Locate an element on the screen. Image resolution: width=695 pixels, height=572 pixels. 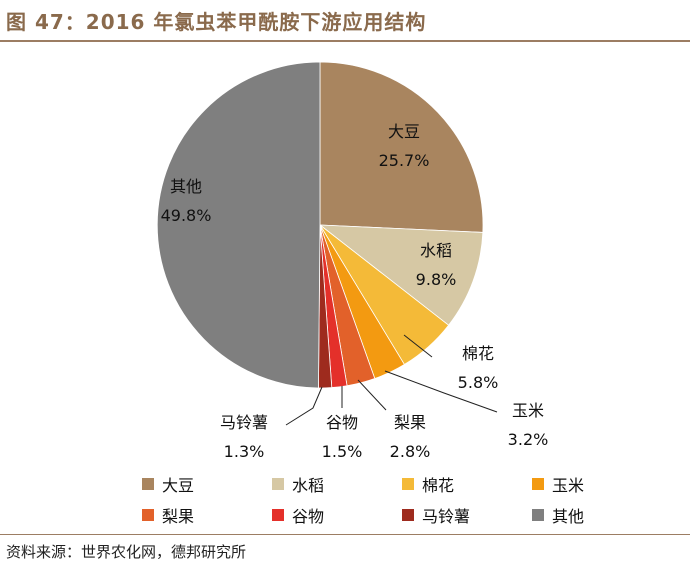
slice-label-3: 玉米 is located at coordinates (528, 410).